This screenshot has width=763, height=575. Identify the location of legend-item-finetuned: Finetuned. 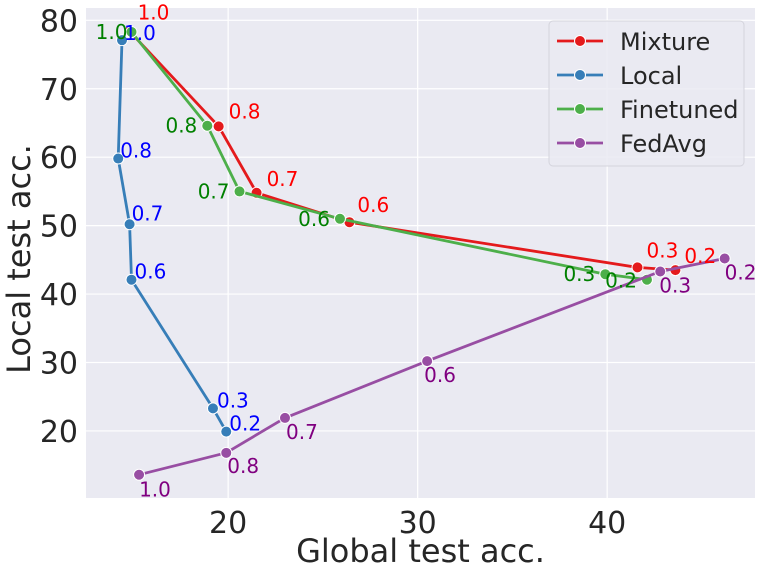
(648, 110).